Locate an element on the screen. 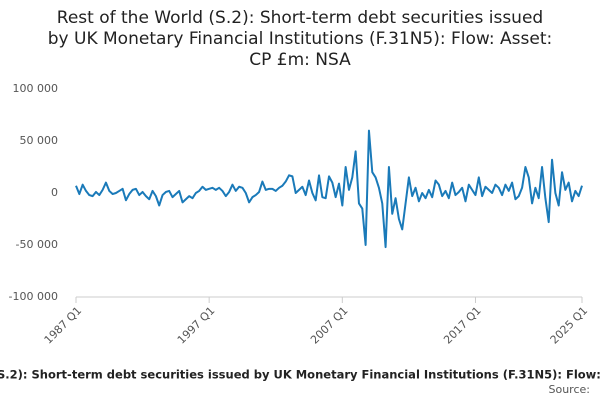 This screenshot has width=600, height=400. y-tick-label: -100 000 is located at coordinates (33, 296).